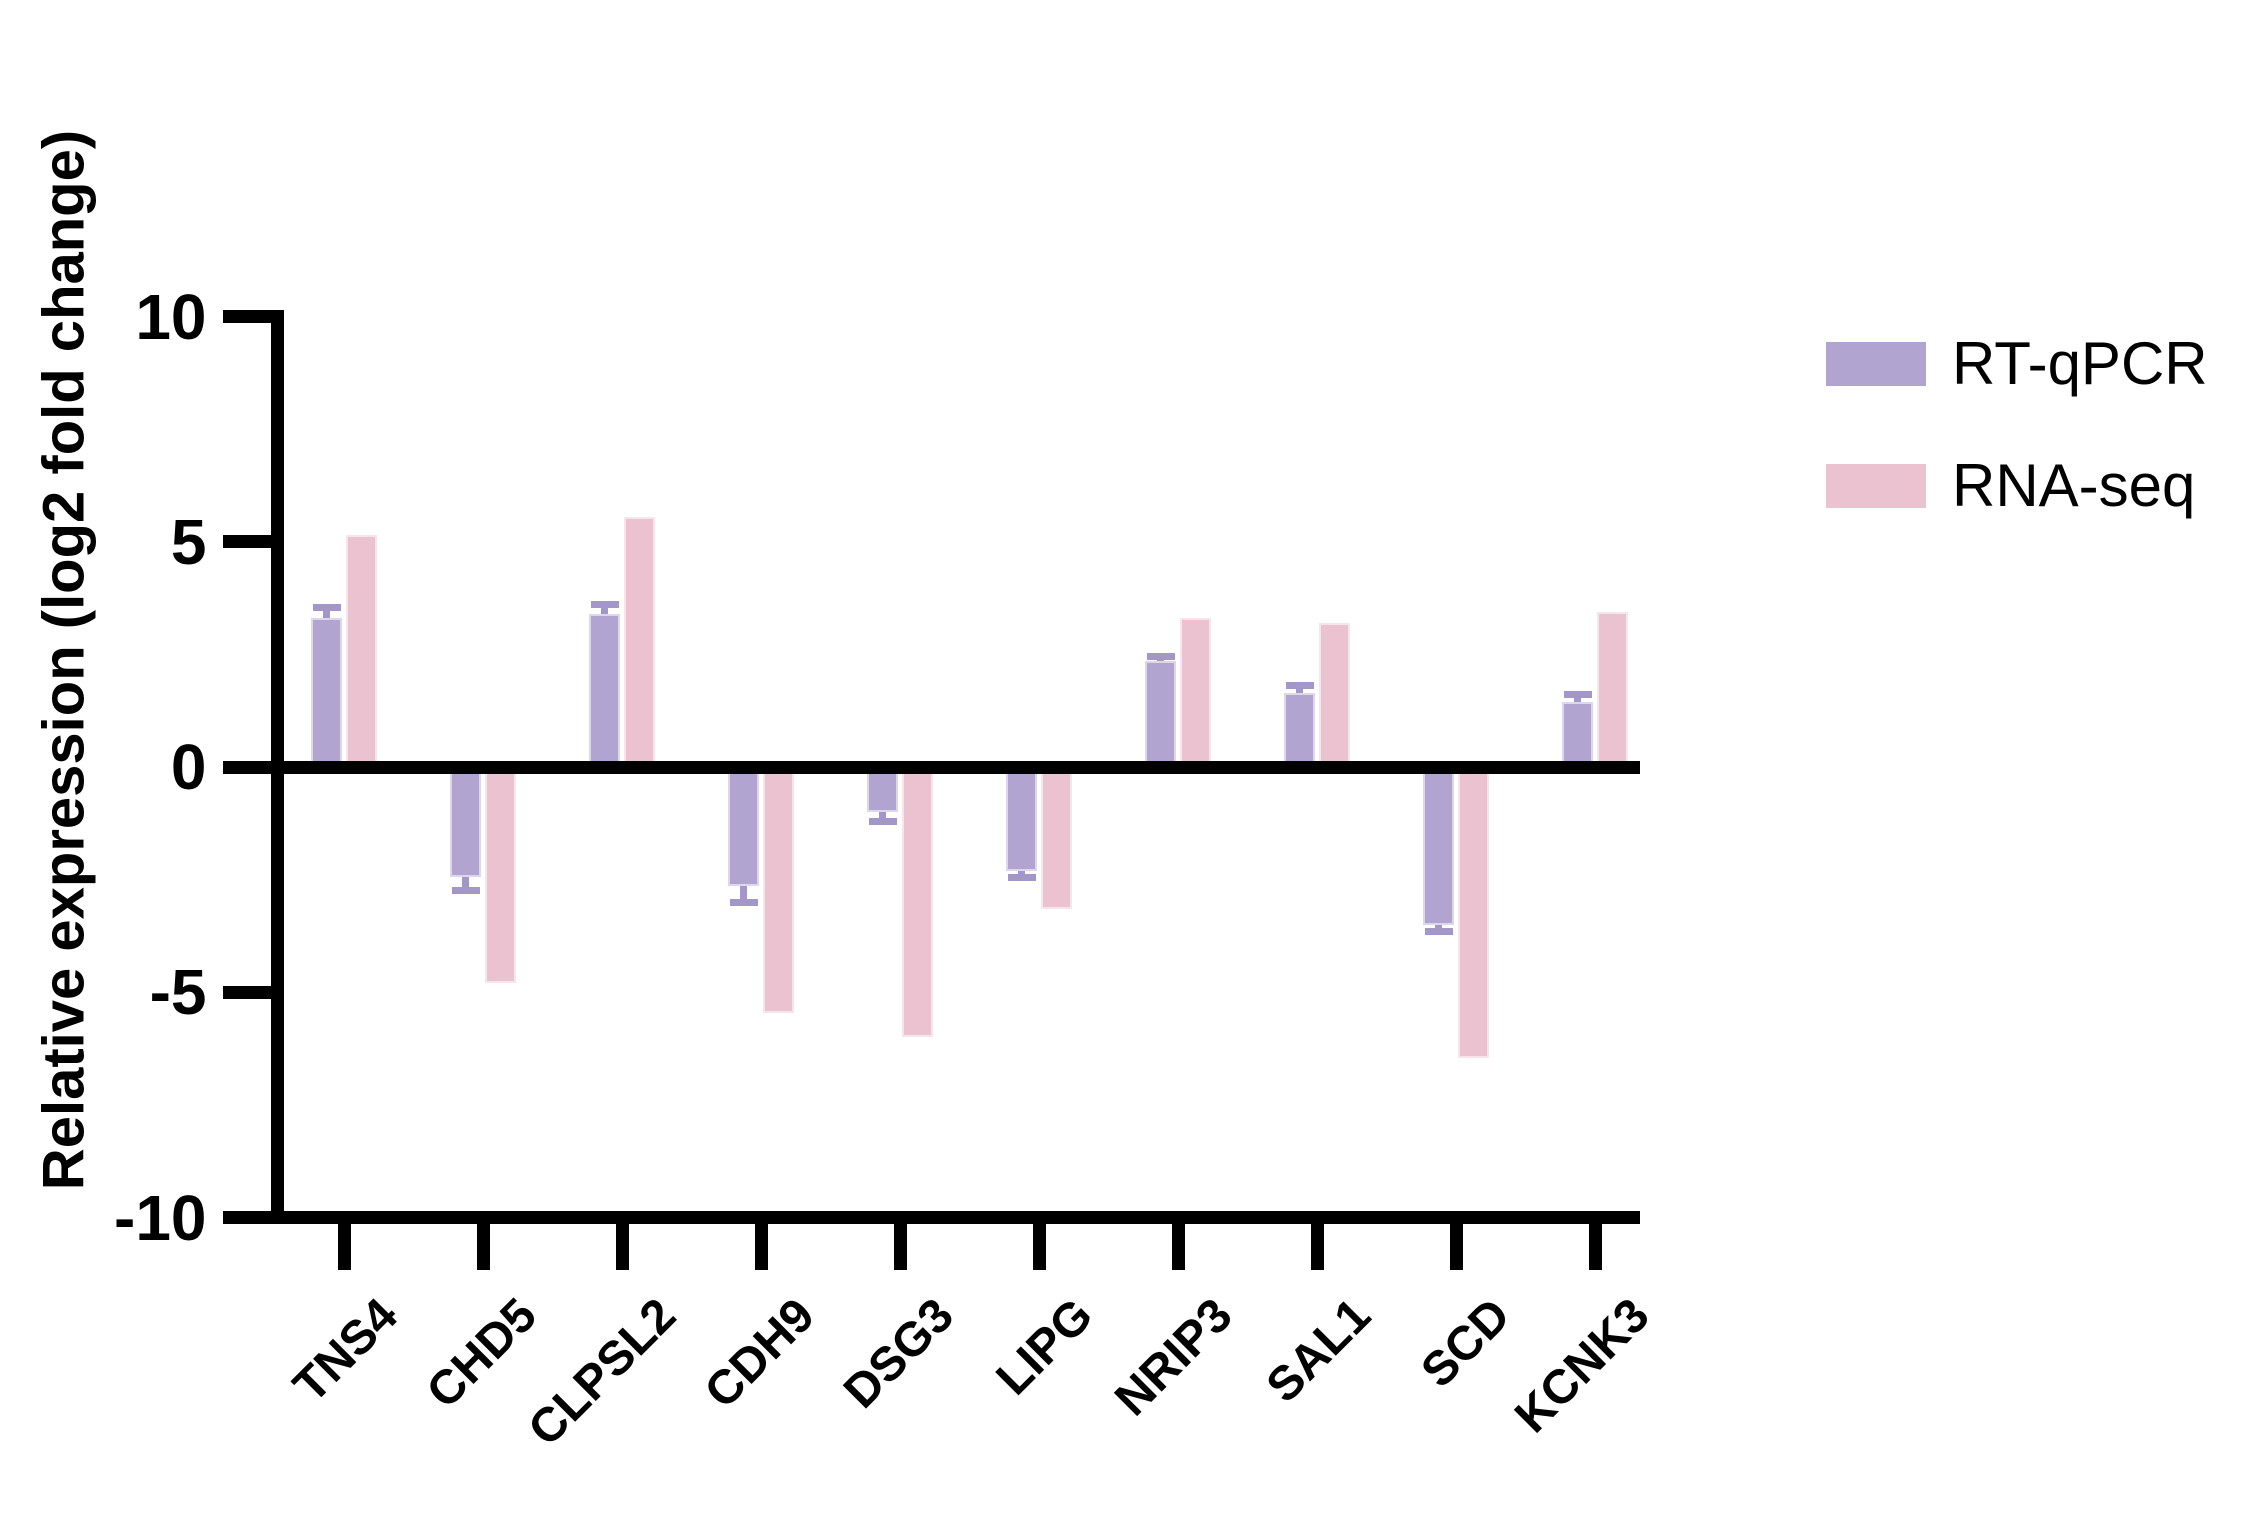 The width and height of the screenshot is (2255, 1515). Describe the element at coordinates (1612, 689) in the screenshot. I see `bar-rna-seq-kcnk3` at that location.